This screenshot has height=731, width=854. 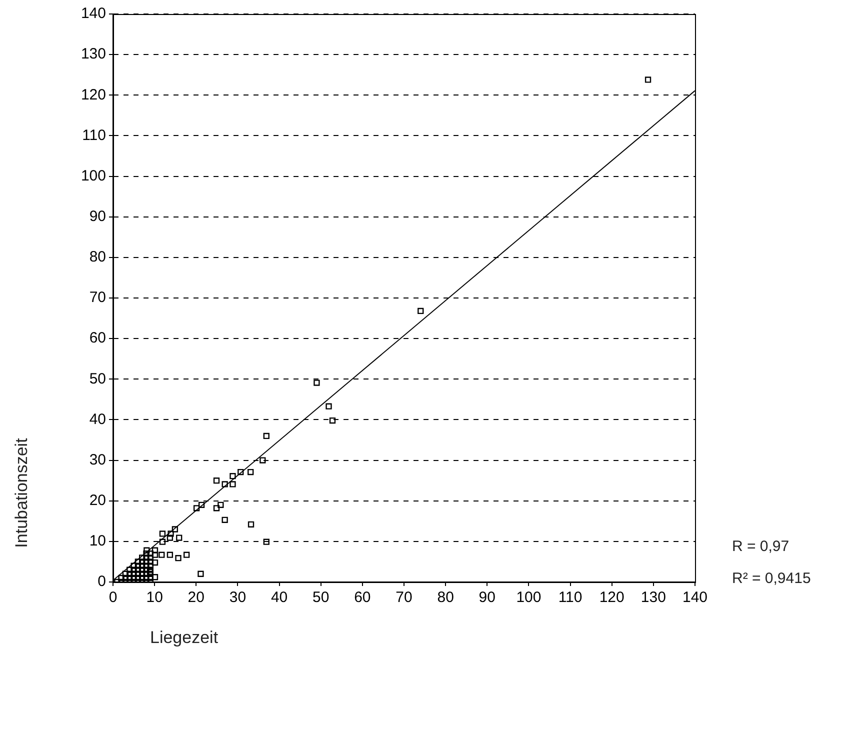 What do you see at coordinates (97, 541) in the screenshot?
I see `y-tick-label: 10` at bounding box center [97, 541].